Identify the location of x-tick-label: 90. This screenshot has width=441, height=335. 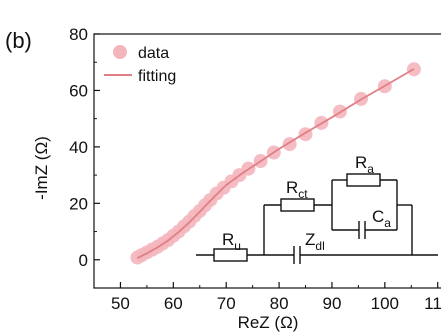
(331, 303).